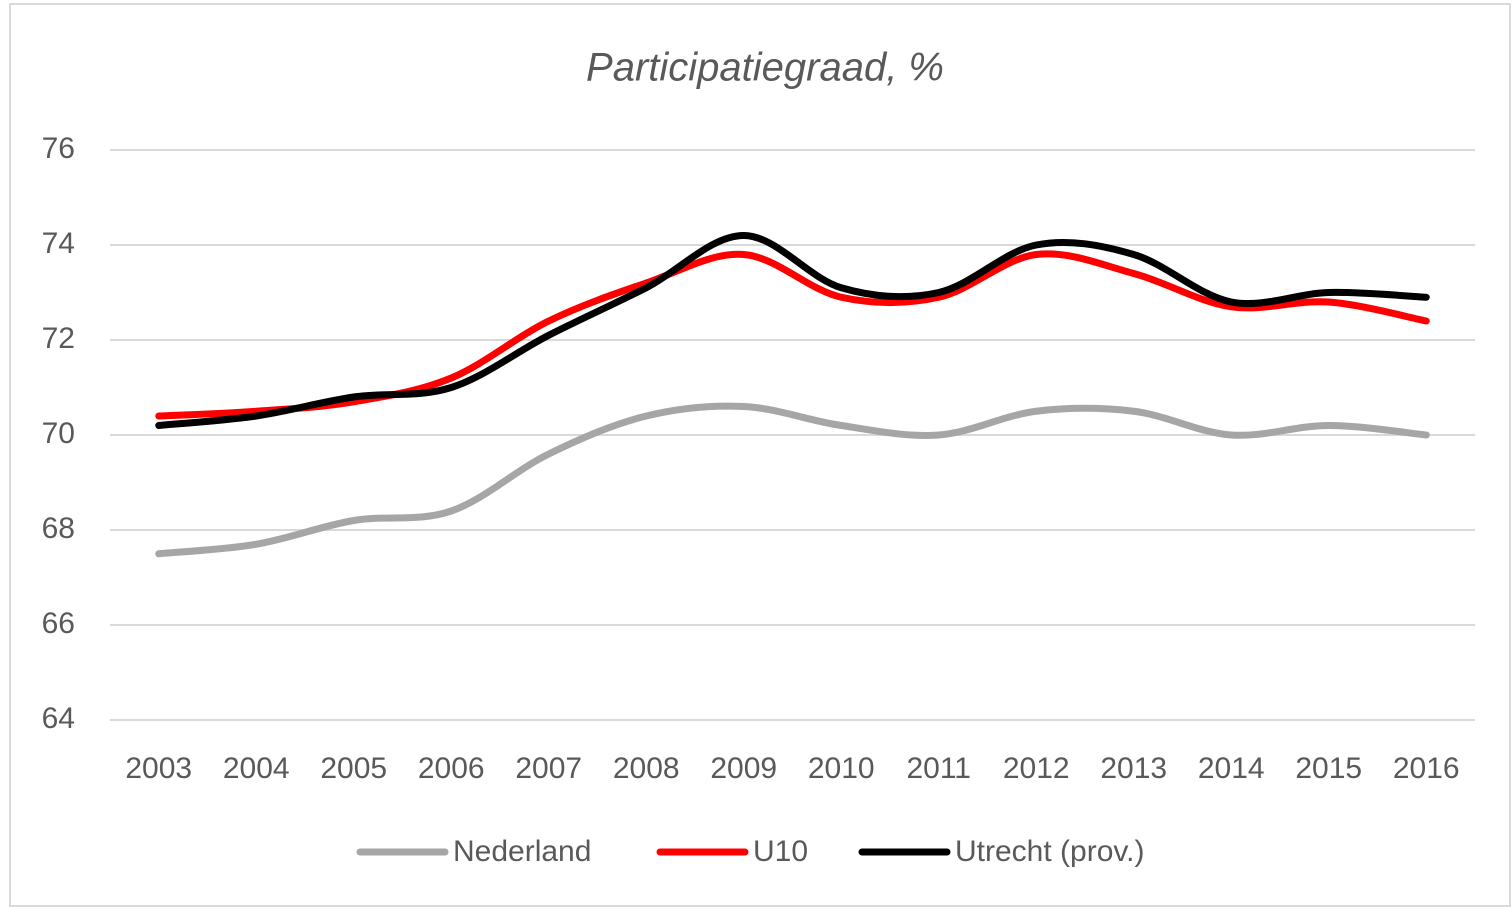  Describe the element at coordinates (58, 433) in the screenshot. I see `y-tick-label: 70` at that location.